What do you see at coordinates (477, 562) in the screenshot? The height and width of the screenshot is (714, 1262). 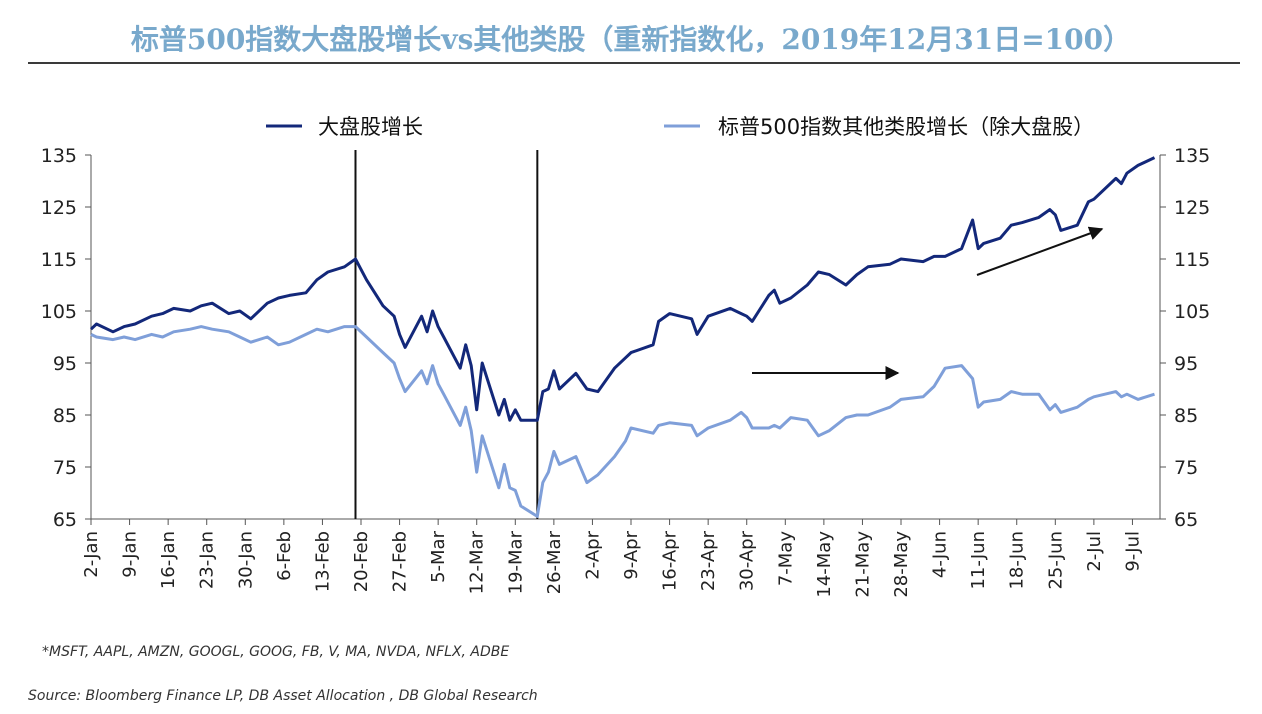 I see `x-tick-label: 12-Mar` at bounding box center [477, 562].